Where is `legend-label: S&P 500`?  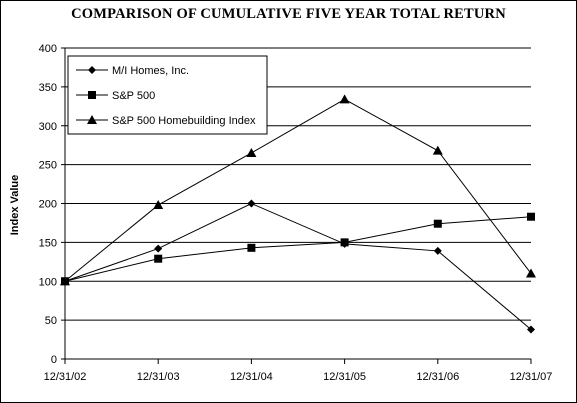
legend-label: S&P 500 is located at coordinates (133, 96).